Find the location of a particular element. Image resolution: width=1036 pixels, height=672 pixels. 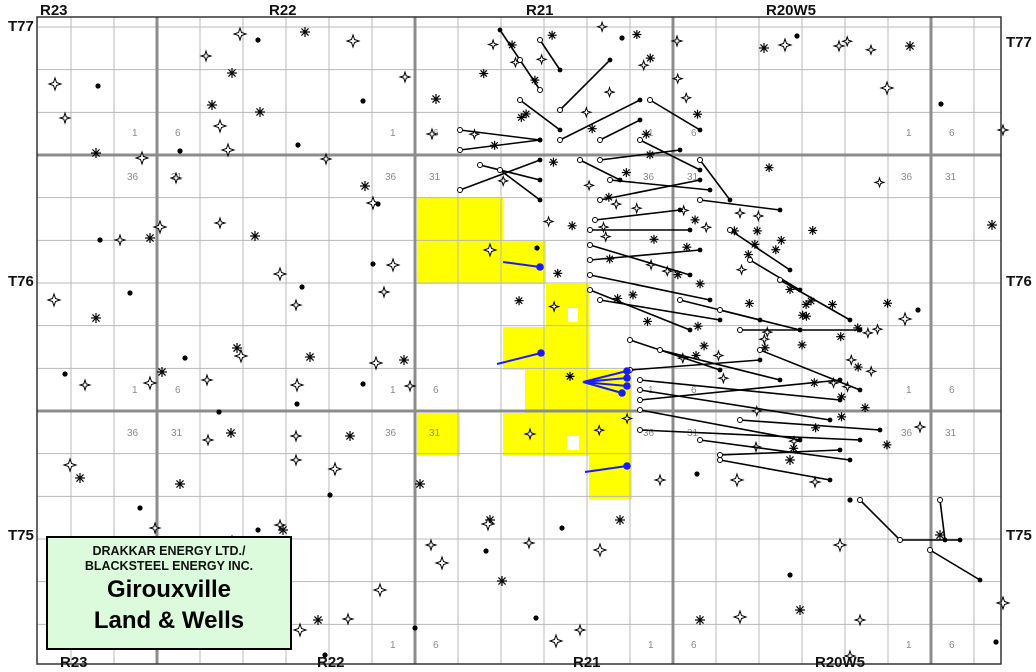

range-label-bottom-r21: R21 is located at coordinates (587, 662).